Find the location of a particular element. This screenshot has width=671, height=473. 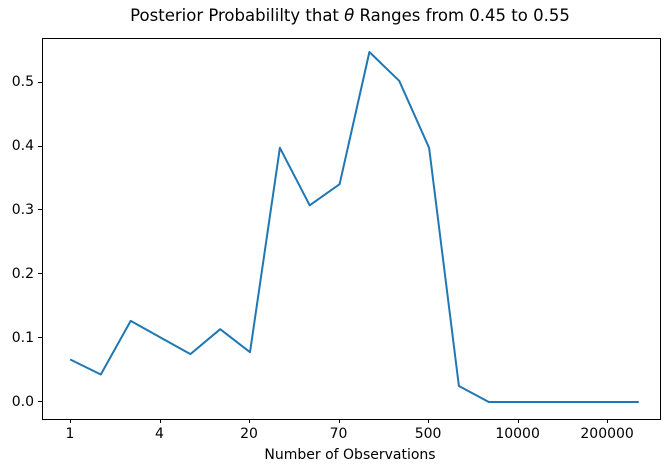

x-tick-label: 500 is located at coordinates (428, 434).